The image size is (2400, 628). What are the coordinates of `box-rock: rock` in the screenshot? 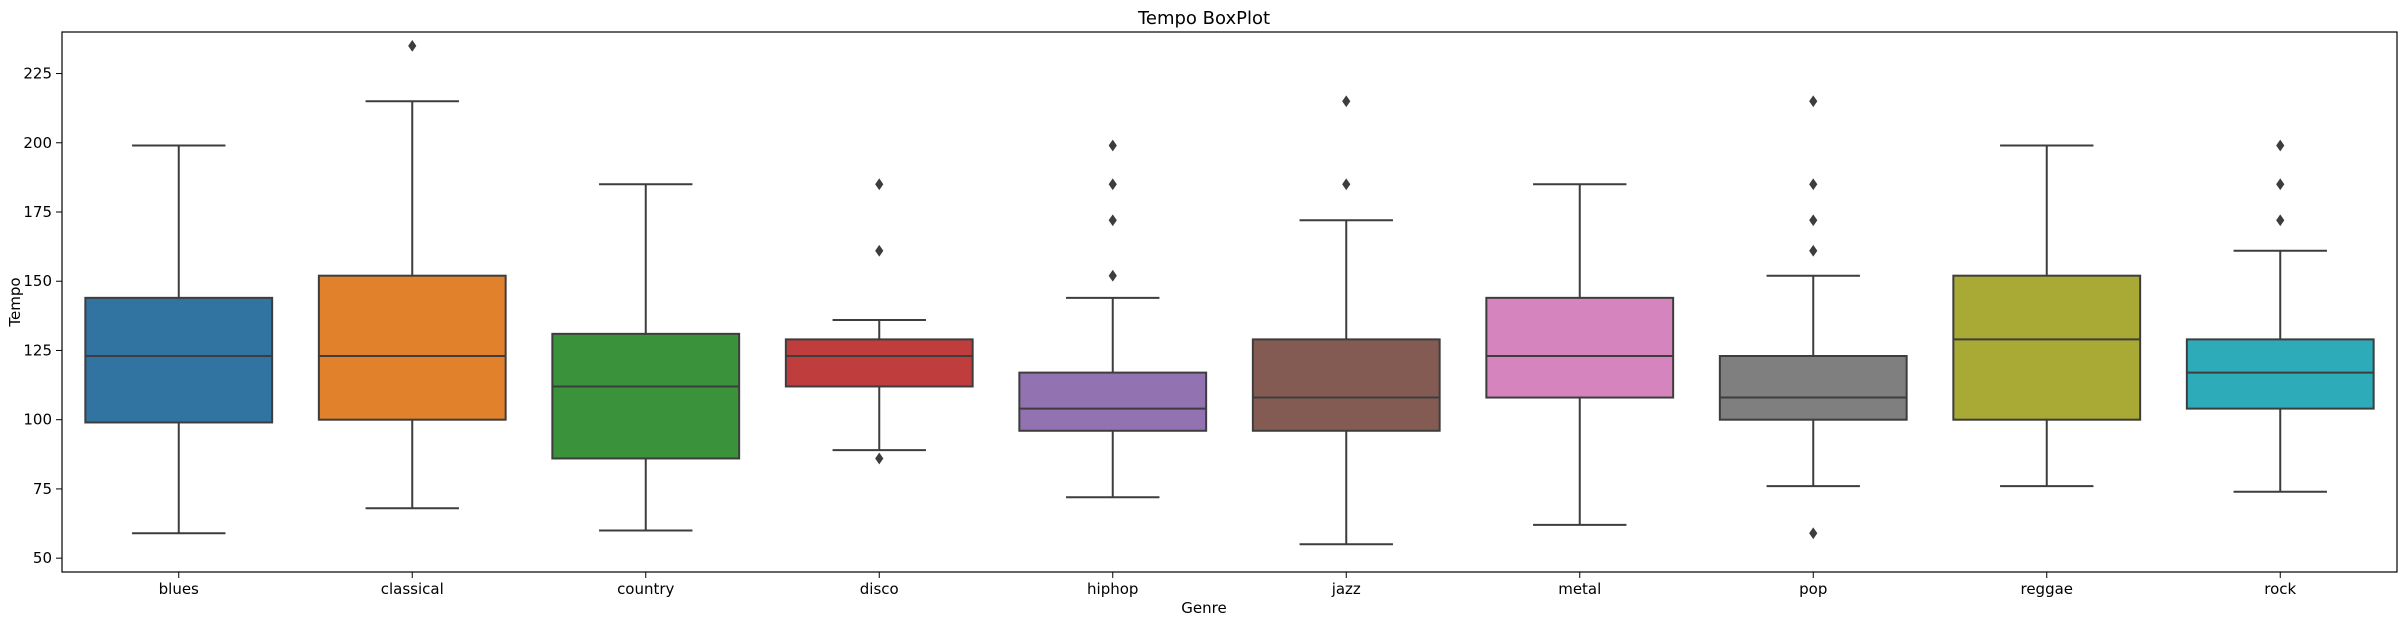 It's located at (2280, 368).